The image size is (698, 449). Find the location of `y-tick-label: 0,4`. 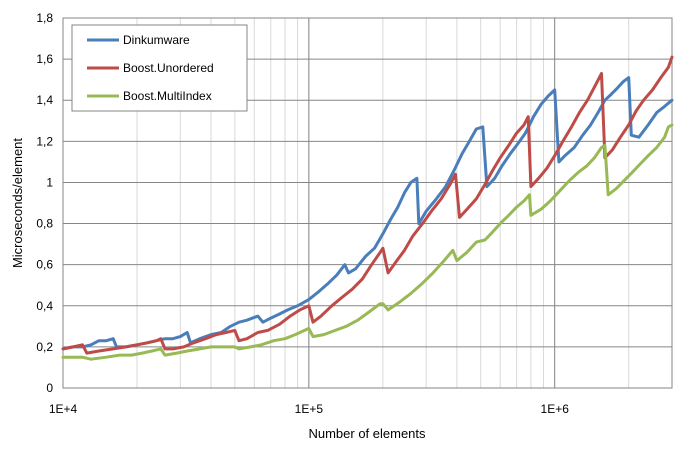

y-tick-label: 0,4 is located at coordinates (44, 306).